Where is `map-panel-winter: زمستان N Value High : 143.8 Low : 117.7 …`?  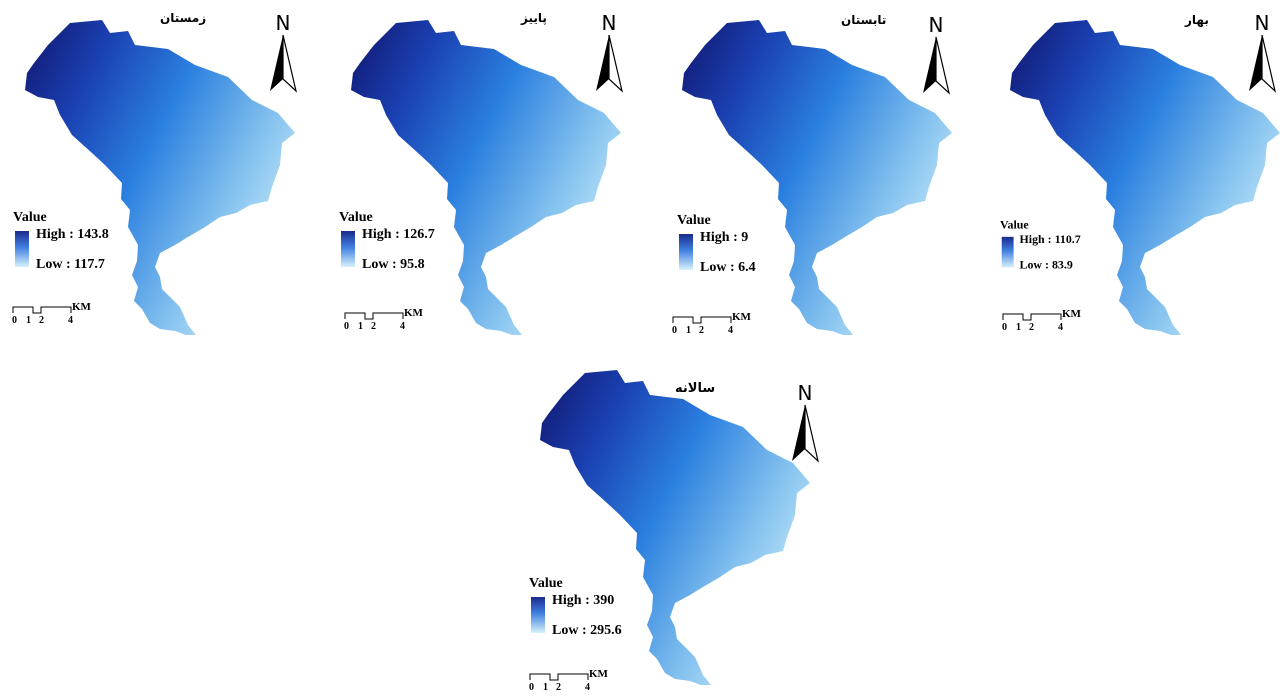 map-panel-winter: زمستان N Value High : 143.8 Low : 117.7 … is located at coordinates (160, 177).